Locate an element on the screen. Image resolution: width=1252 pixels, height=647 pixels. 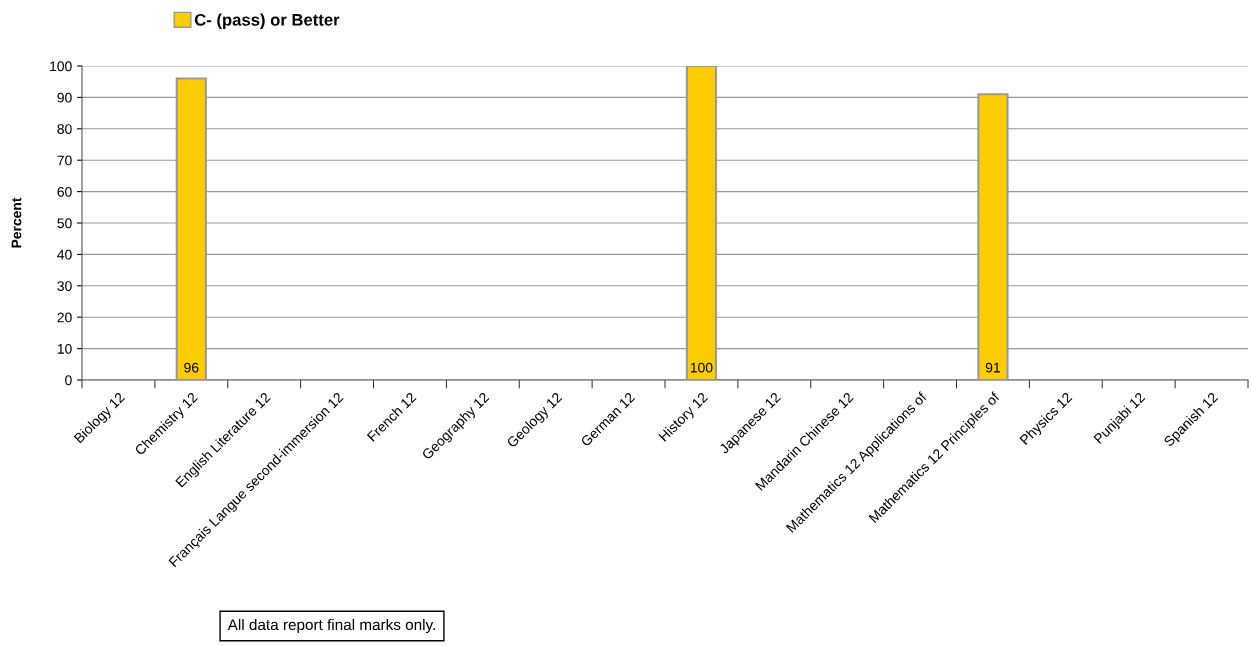
y-tick-label: 80 is located at coordinates (64, 129).